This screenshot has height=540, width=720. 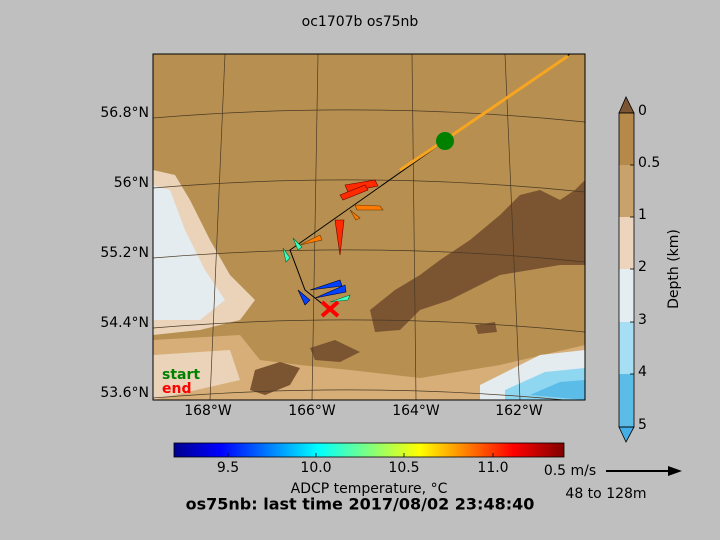 I want to click on lon-label: 164°W, so click(x=416, y=411).